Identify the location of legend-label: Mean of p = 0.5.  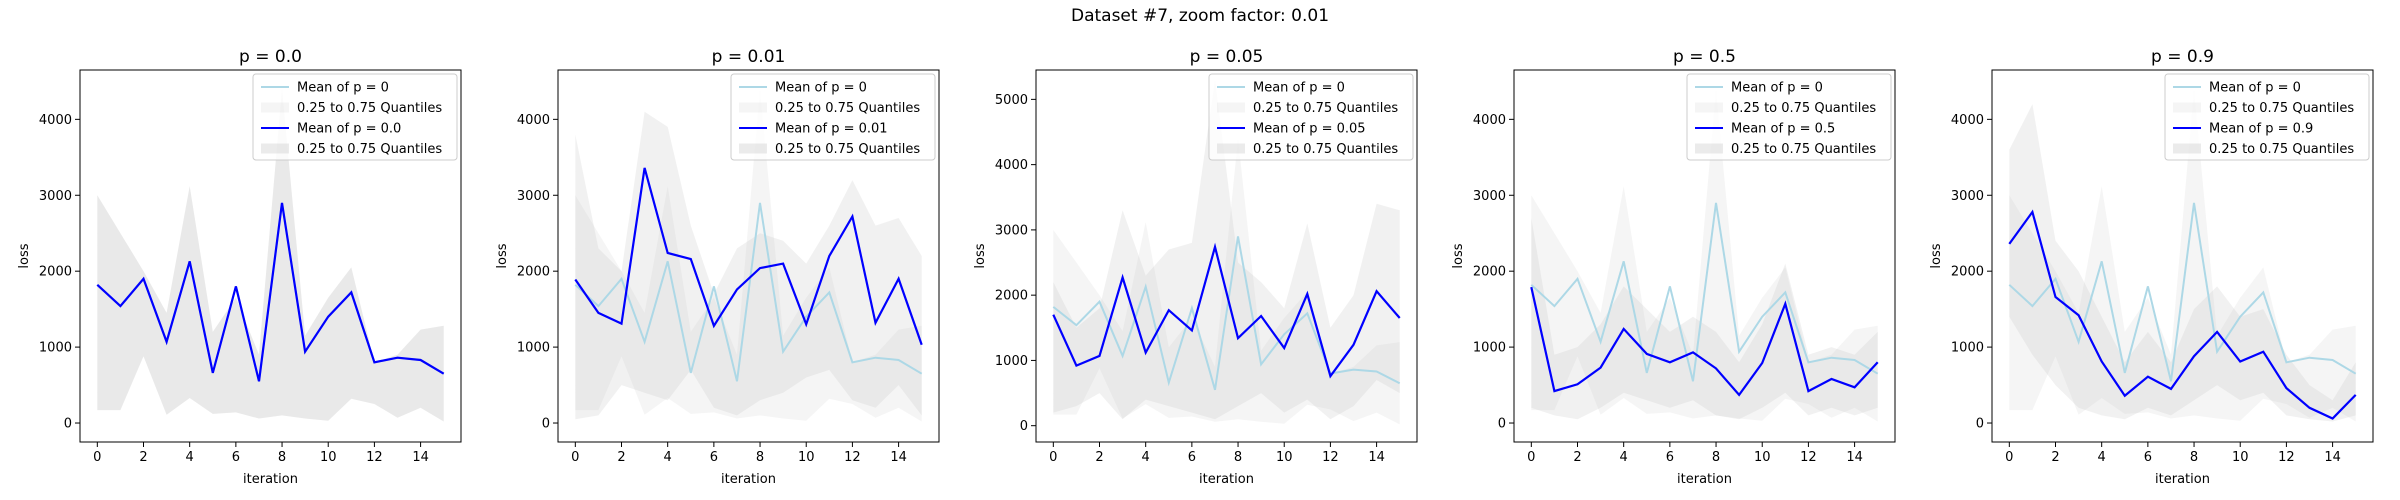
(1783, 129).